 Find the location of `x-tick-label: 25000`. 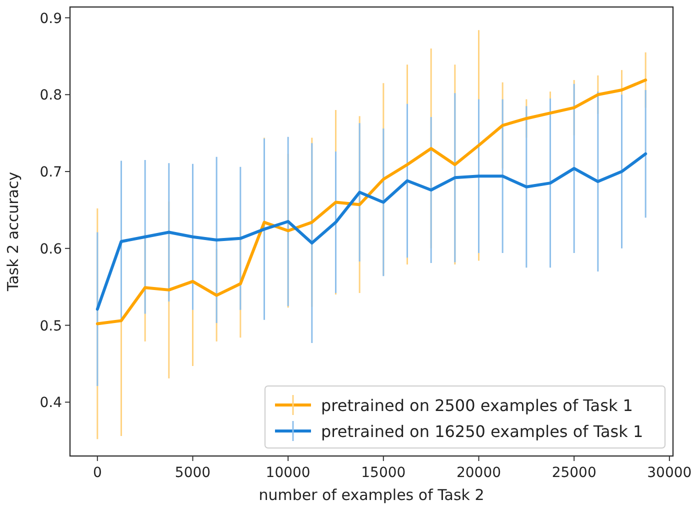

x-tick-label: 25000 is located at coordinates (574, 473).